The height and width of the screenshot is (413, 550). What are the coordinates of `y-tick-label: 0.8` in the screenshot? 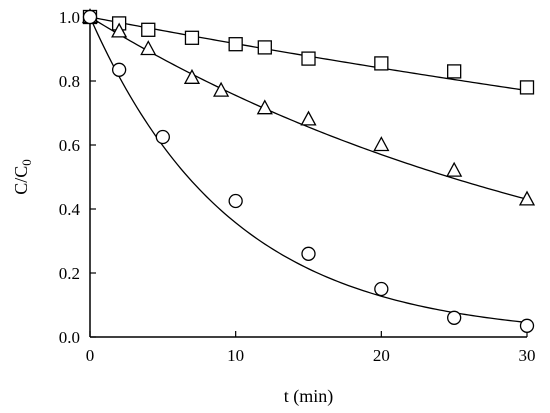 It's located at (69, 81).